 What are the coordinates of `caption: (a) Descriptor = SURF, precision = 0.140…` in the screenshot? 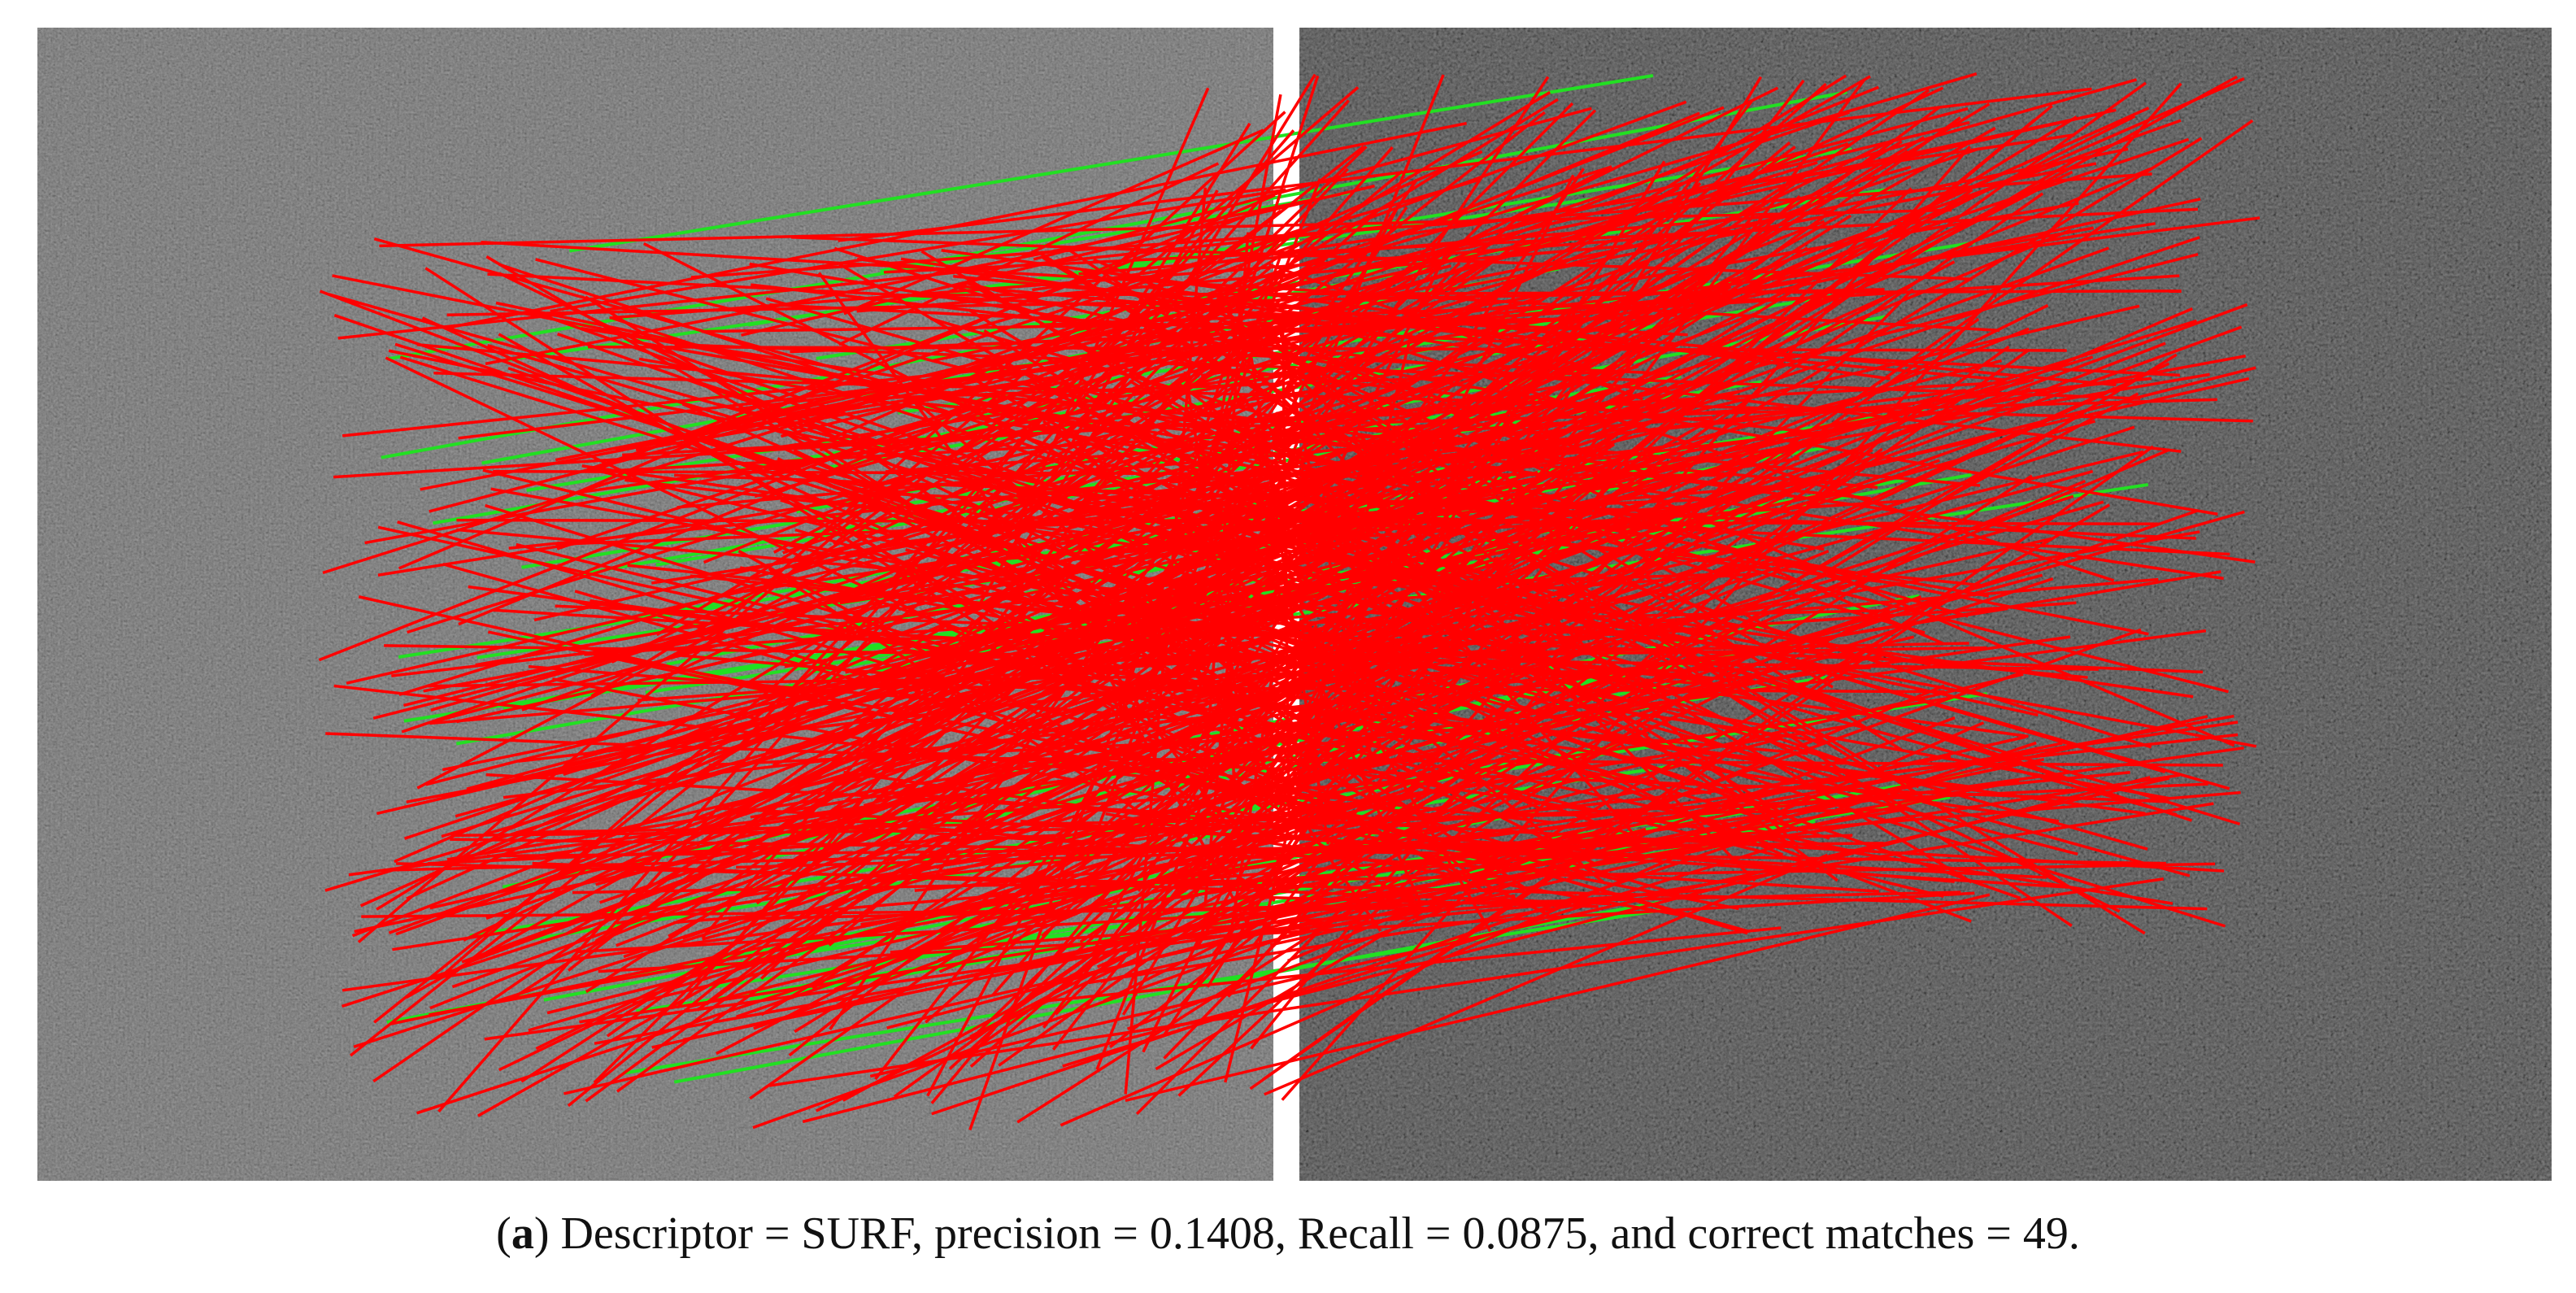 It's located at (1288, 1233).